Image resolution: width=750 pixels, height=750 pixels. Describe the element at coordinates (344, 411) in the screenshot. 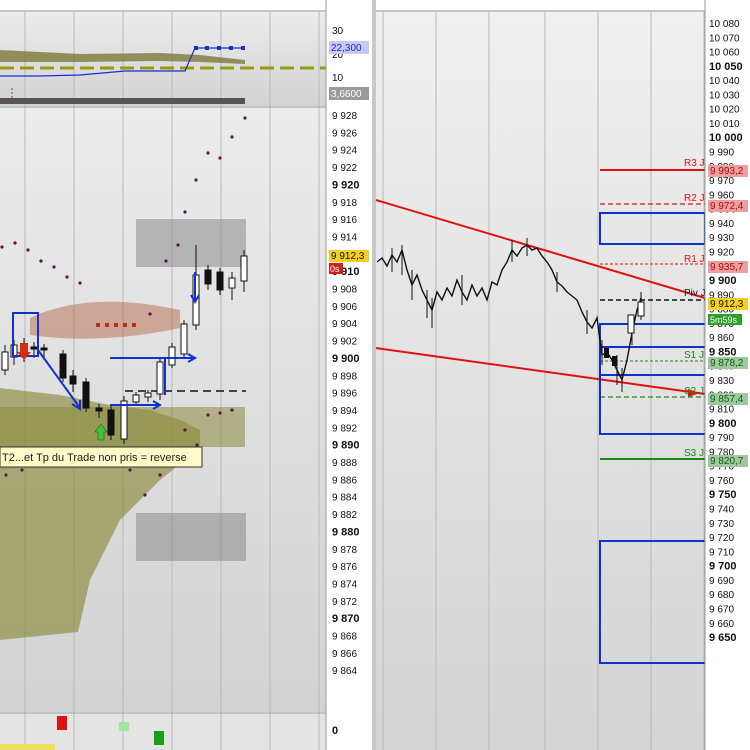

I see `left-axis-tick: 9 894` at that location.